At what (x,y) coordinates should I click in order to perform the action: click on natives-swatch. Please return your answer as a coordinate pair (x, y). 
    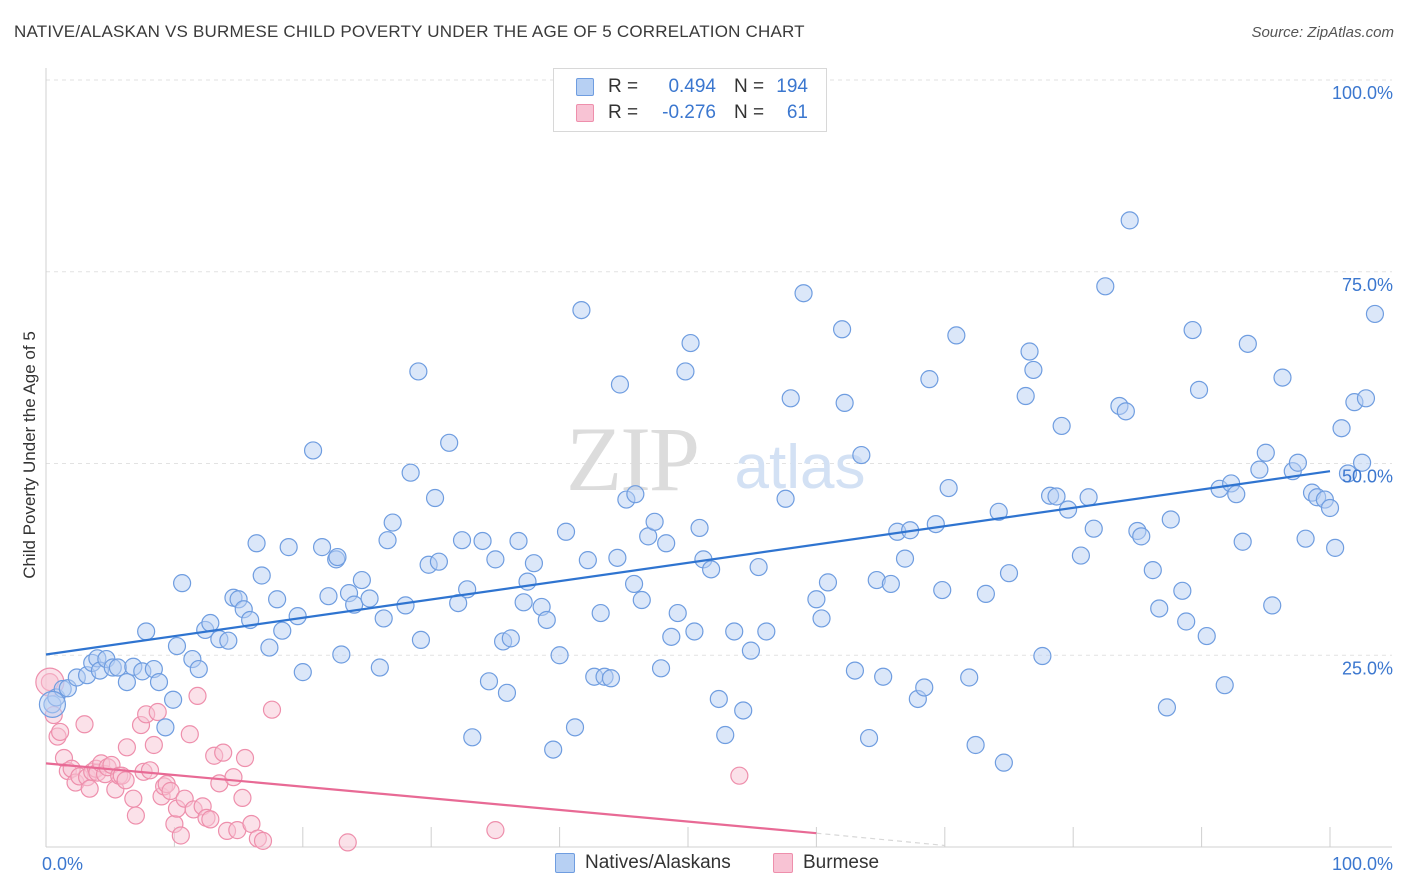
    Looking at the image, I should click on (585, 87).